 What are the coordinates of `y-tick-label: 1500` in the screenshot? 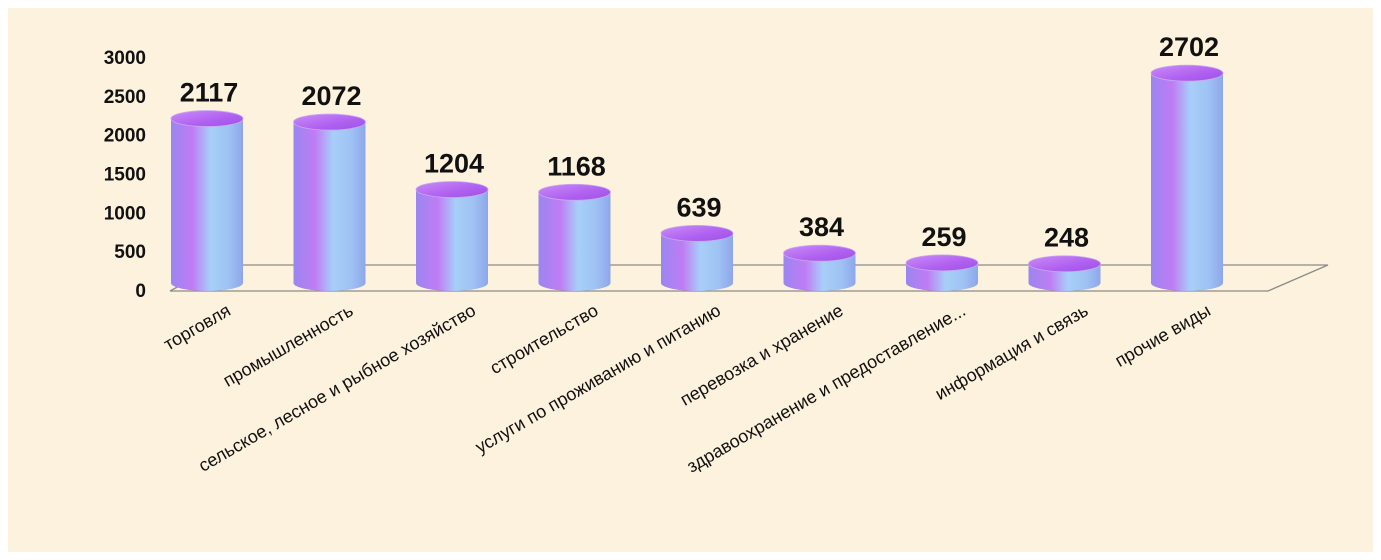 It's located at (125, 175).